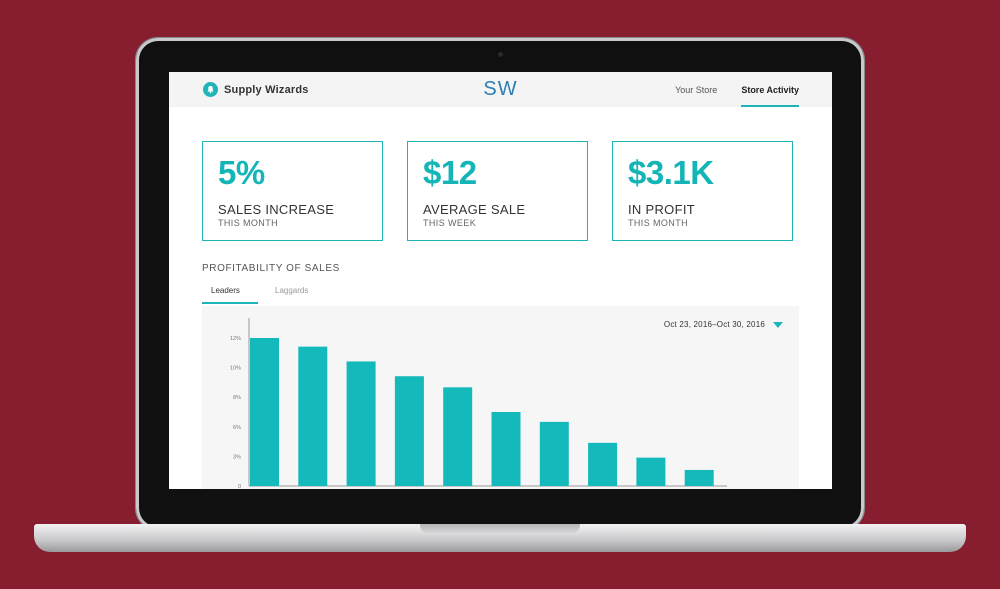 The width and height of the screenshot is (1000, 589). Describe the element at coordinates (239, 486) in the screenshot. I see `y-tick-label: 0` at that location.